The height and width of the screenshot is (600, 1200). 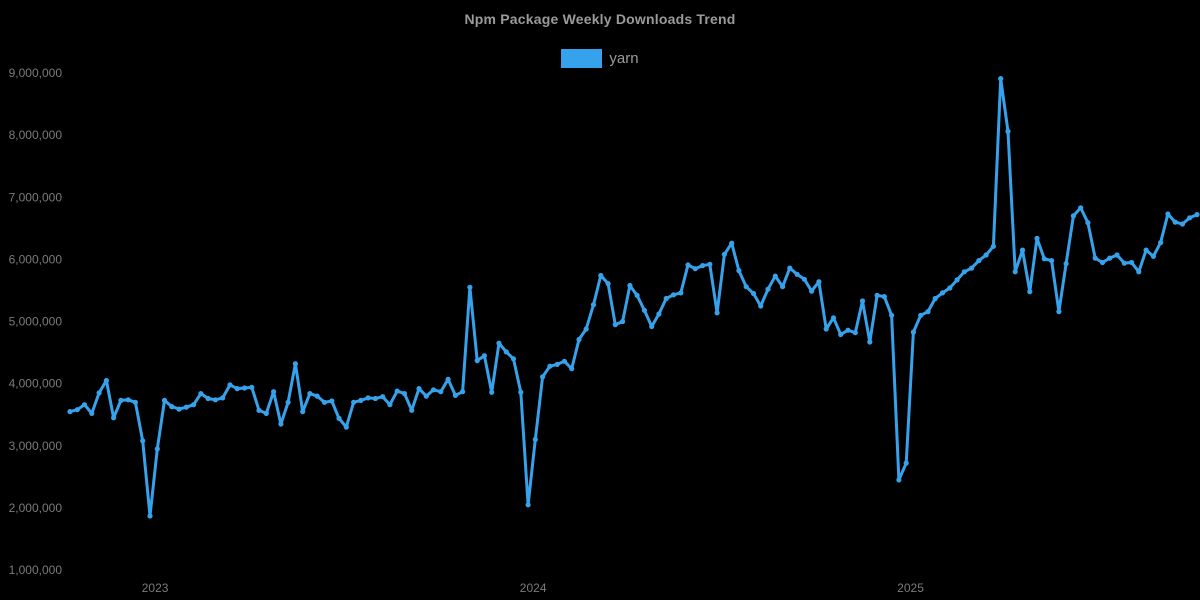 What do you see at coordinates (533, 588) in the screenshot?
I see `x-tick-label: 2024` at bounding box center [533, 588].